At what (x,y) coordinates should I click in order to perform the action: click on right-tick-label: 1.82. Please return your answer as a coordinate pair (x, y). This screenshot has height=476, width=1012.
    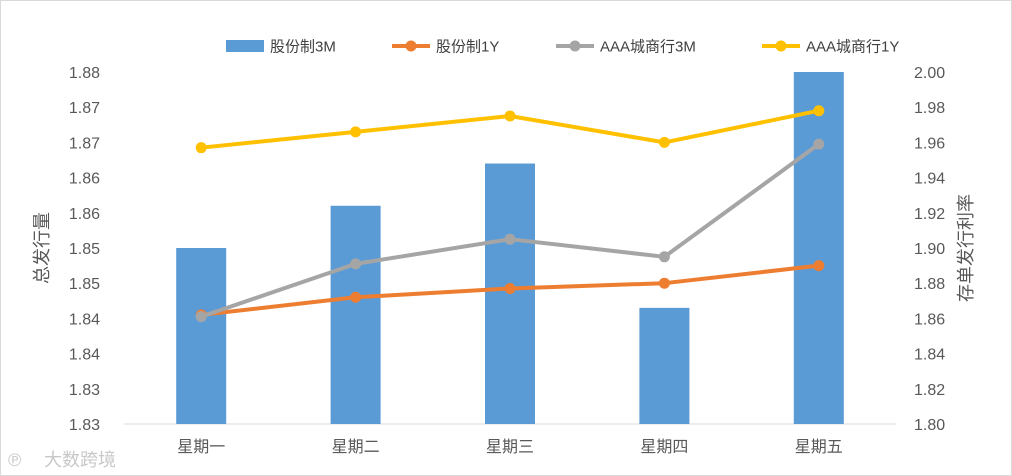
    Looking at the image, I should click on (929, 390).